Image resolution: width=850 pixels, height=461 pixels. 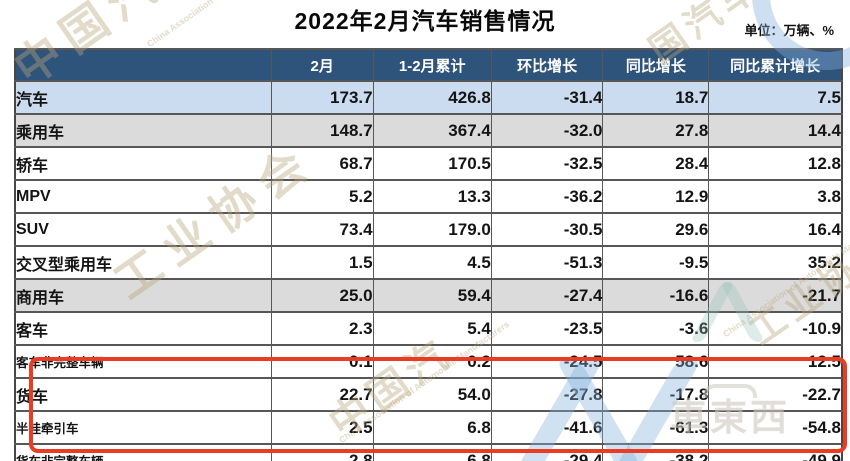 What do you see at coordinates (432, 262) in the screenshot?
I see `value-cell: 4.5` at bounding box center [432, 262].